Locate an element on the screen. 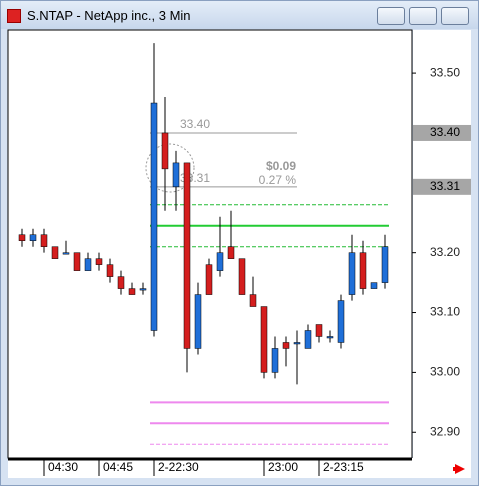  x-tick-label: 2-22:30 is located at coordinates (178, 467).